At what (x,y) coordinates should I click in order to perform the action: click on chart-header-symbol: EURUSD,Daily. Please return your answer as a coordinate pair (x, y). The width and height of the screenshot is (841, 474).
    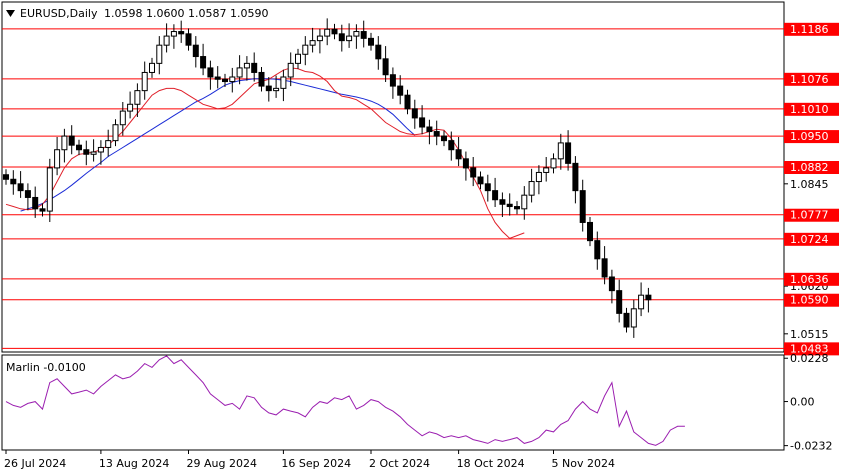
    Looking at the image, I should click on (59, 13).